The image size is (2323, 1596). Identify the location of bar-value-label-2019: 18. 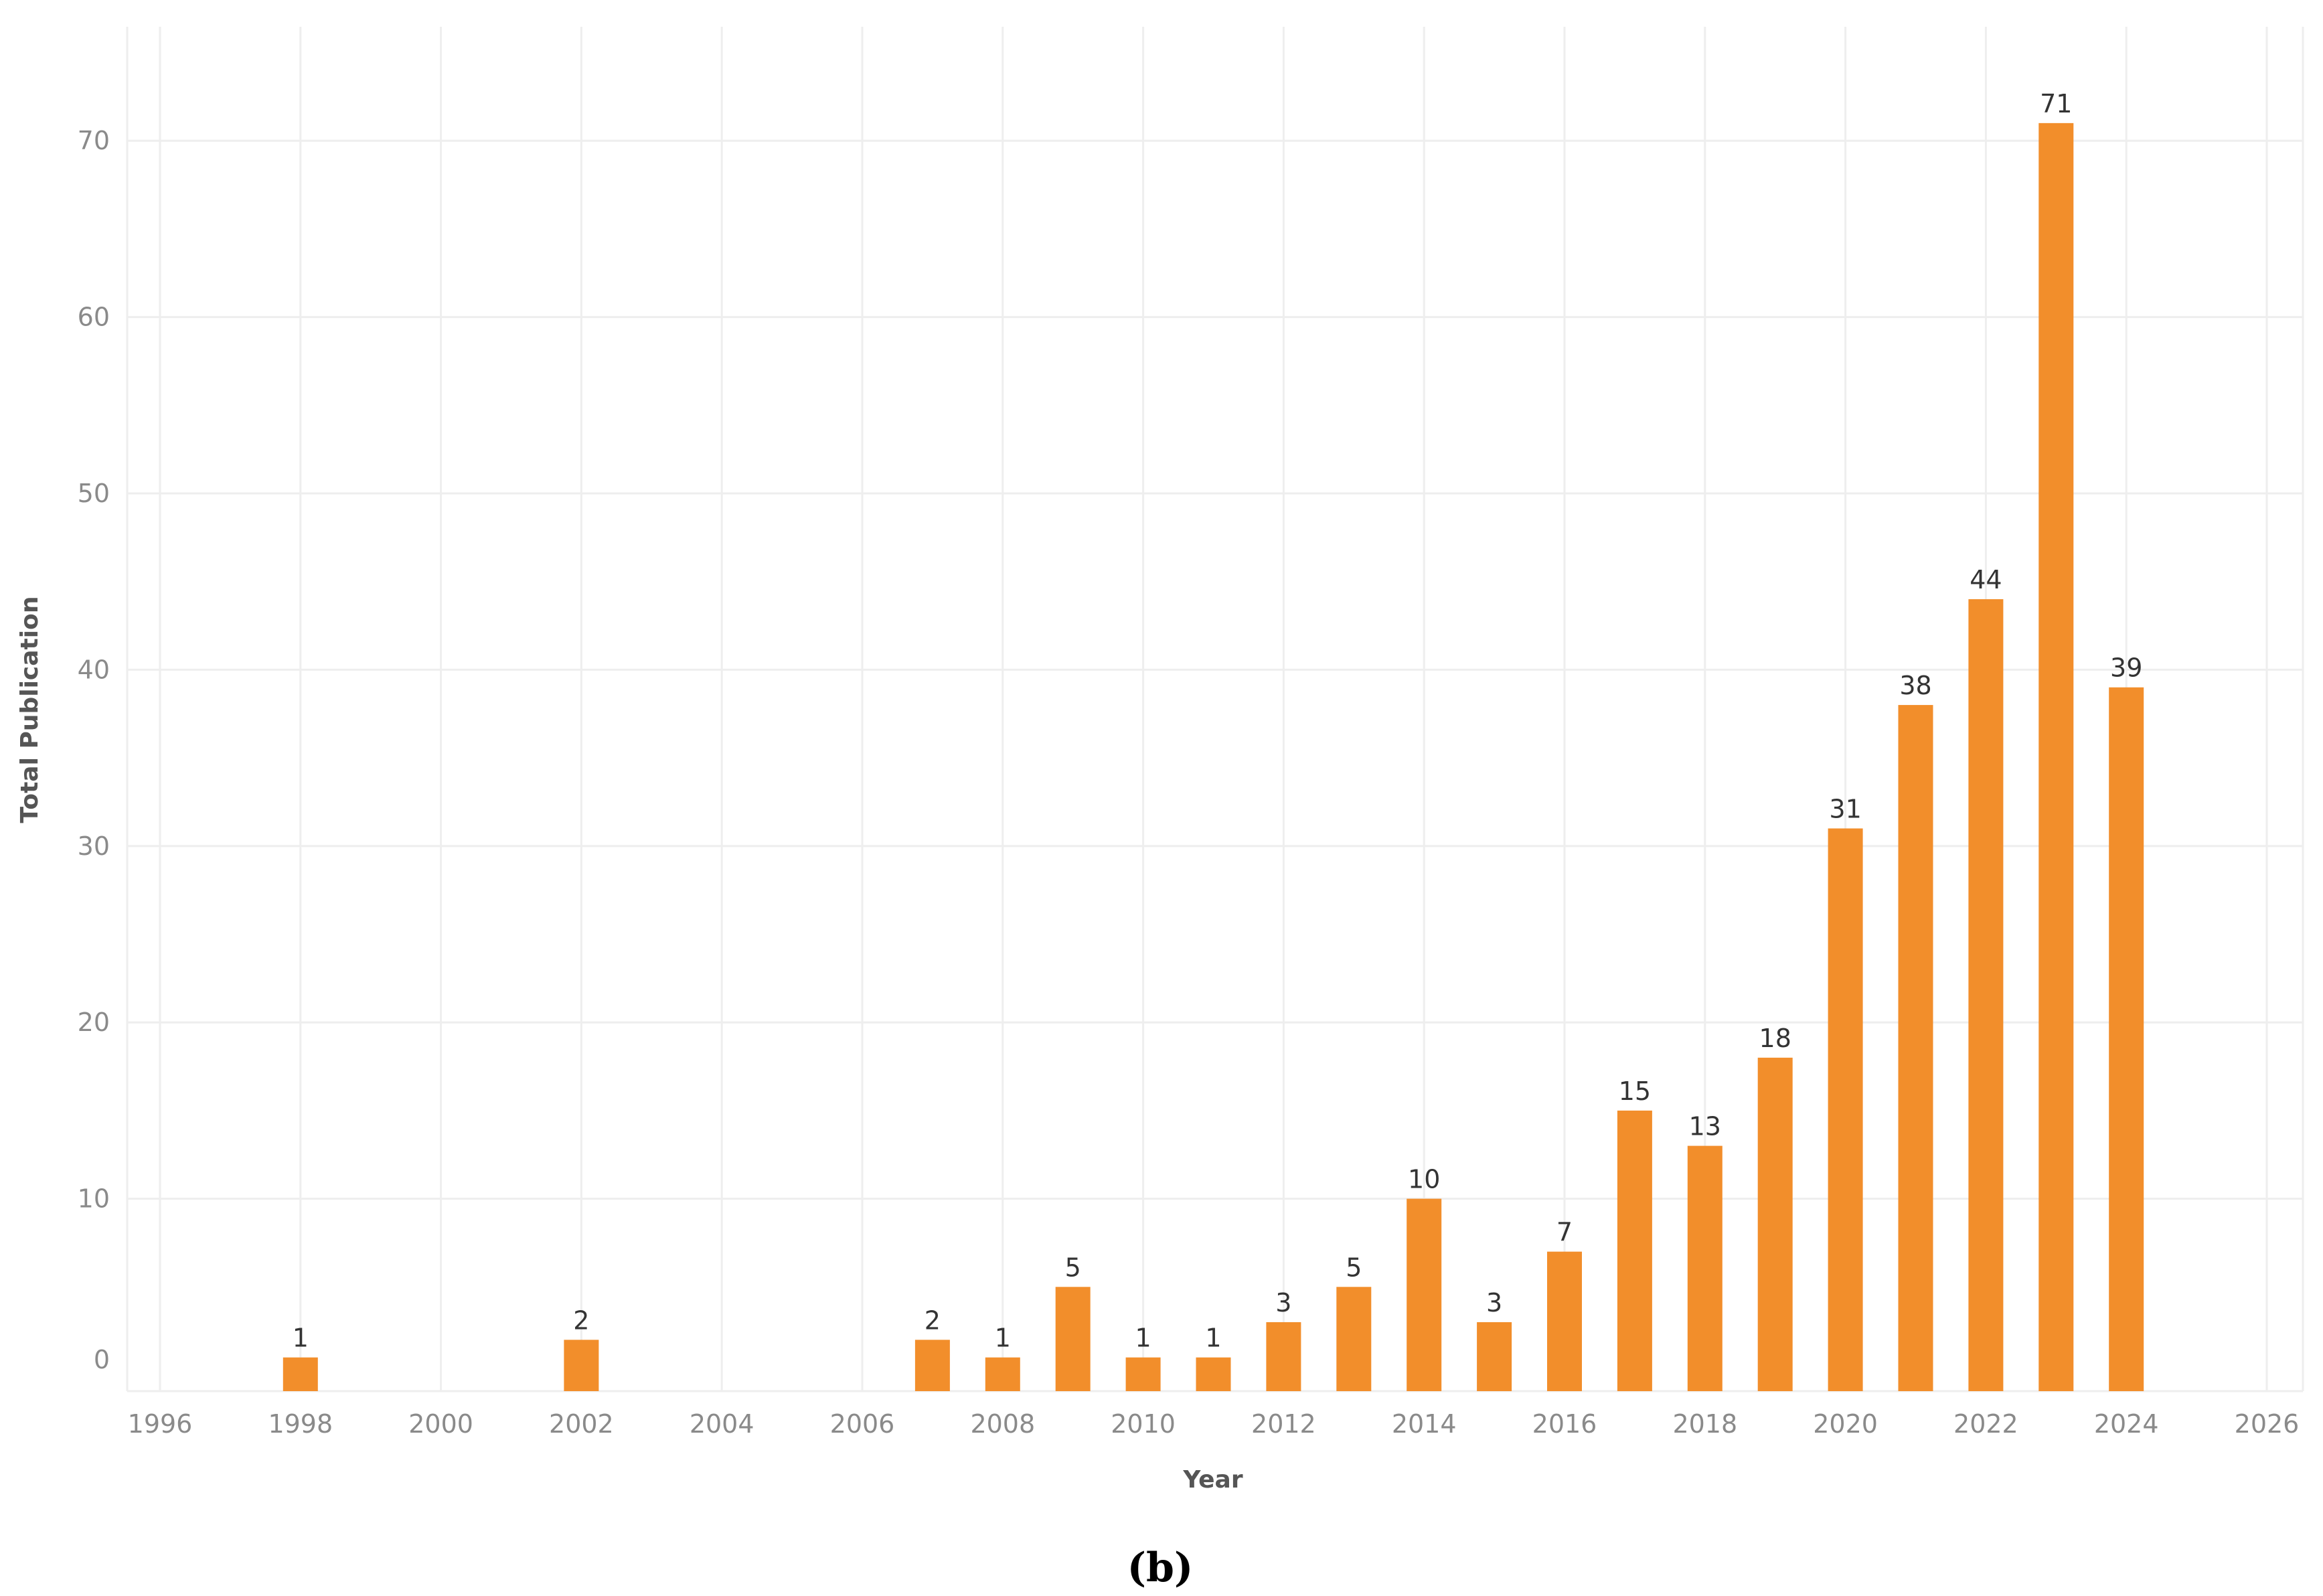
(1775, 1038).